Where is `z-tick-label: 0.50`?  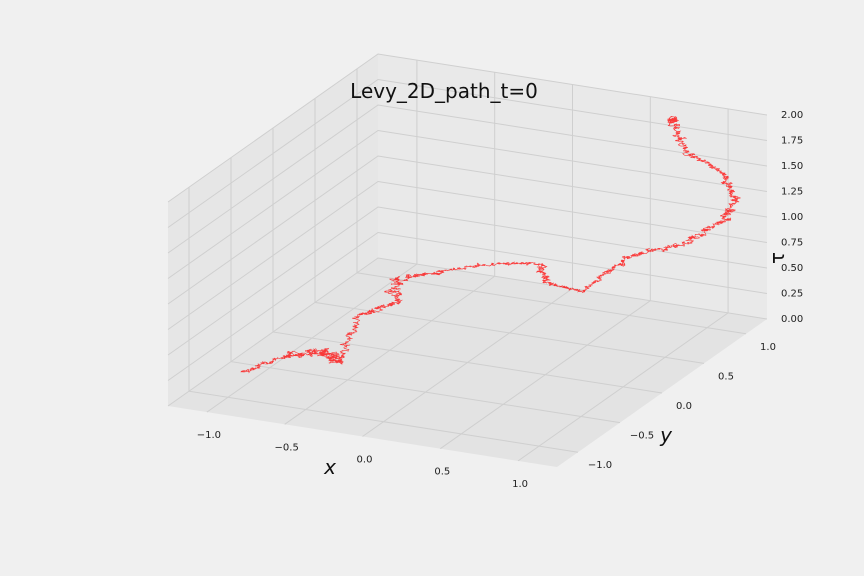
z-tick-label: 0.50 is located at coordinates (792, 268).